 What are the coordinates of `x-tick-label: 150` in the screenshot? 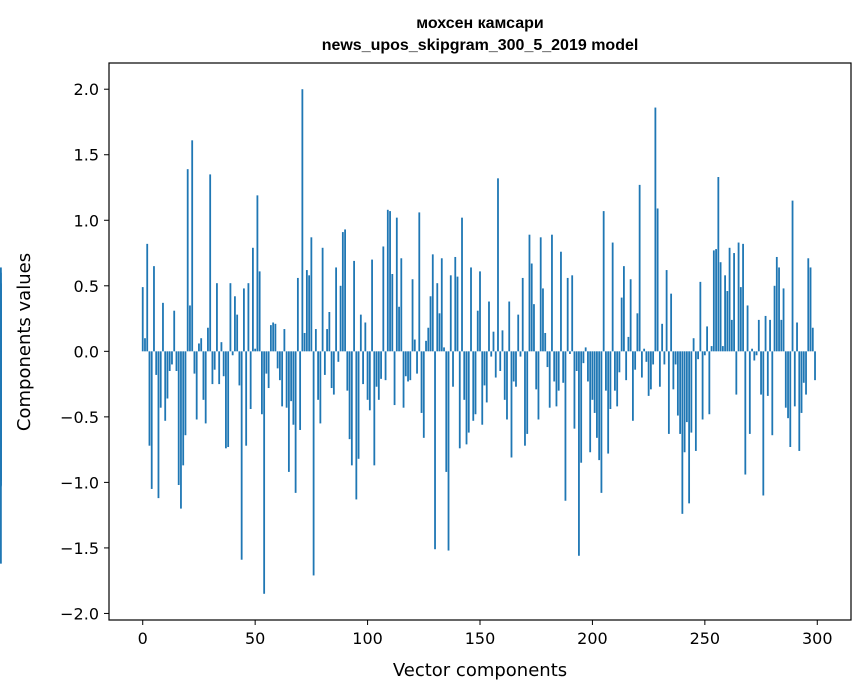 It's located at (480, 638).